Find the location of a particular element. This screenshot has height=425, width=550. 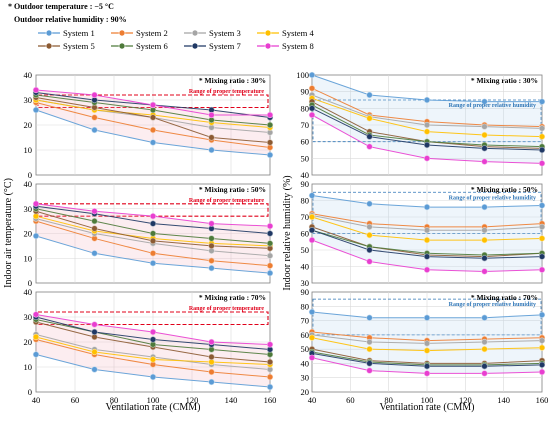

legend-item: System 3 is located at coordinates (212, 33).